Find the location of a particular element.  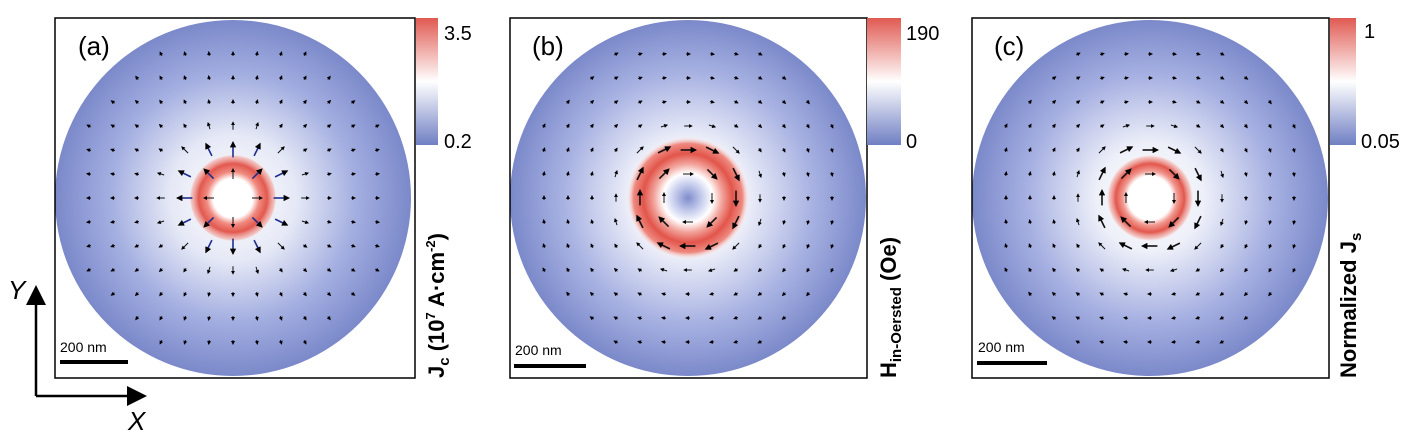

axis-indicator: Y X is located at coordinates (77, 355).